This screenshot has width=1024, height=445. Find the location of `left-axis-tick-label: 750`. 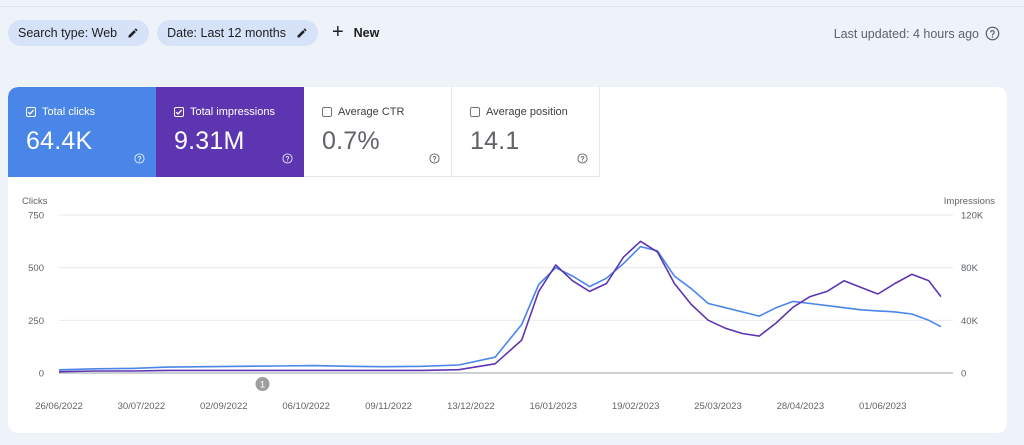

left-axis-tick-label: 750 is located at coordinates (36, 216).